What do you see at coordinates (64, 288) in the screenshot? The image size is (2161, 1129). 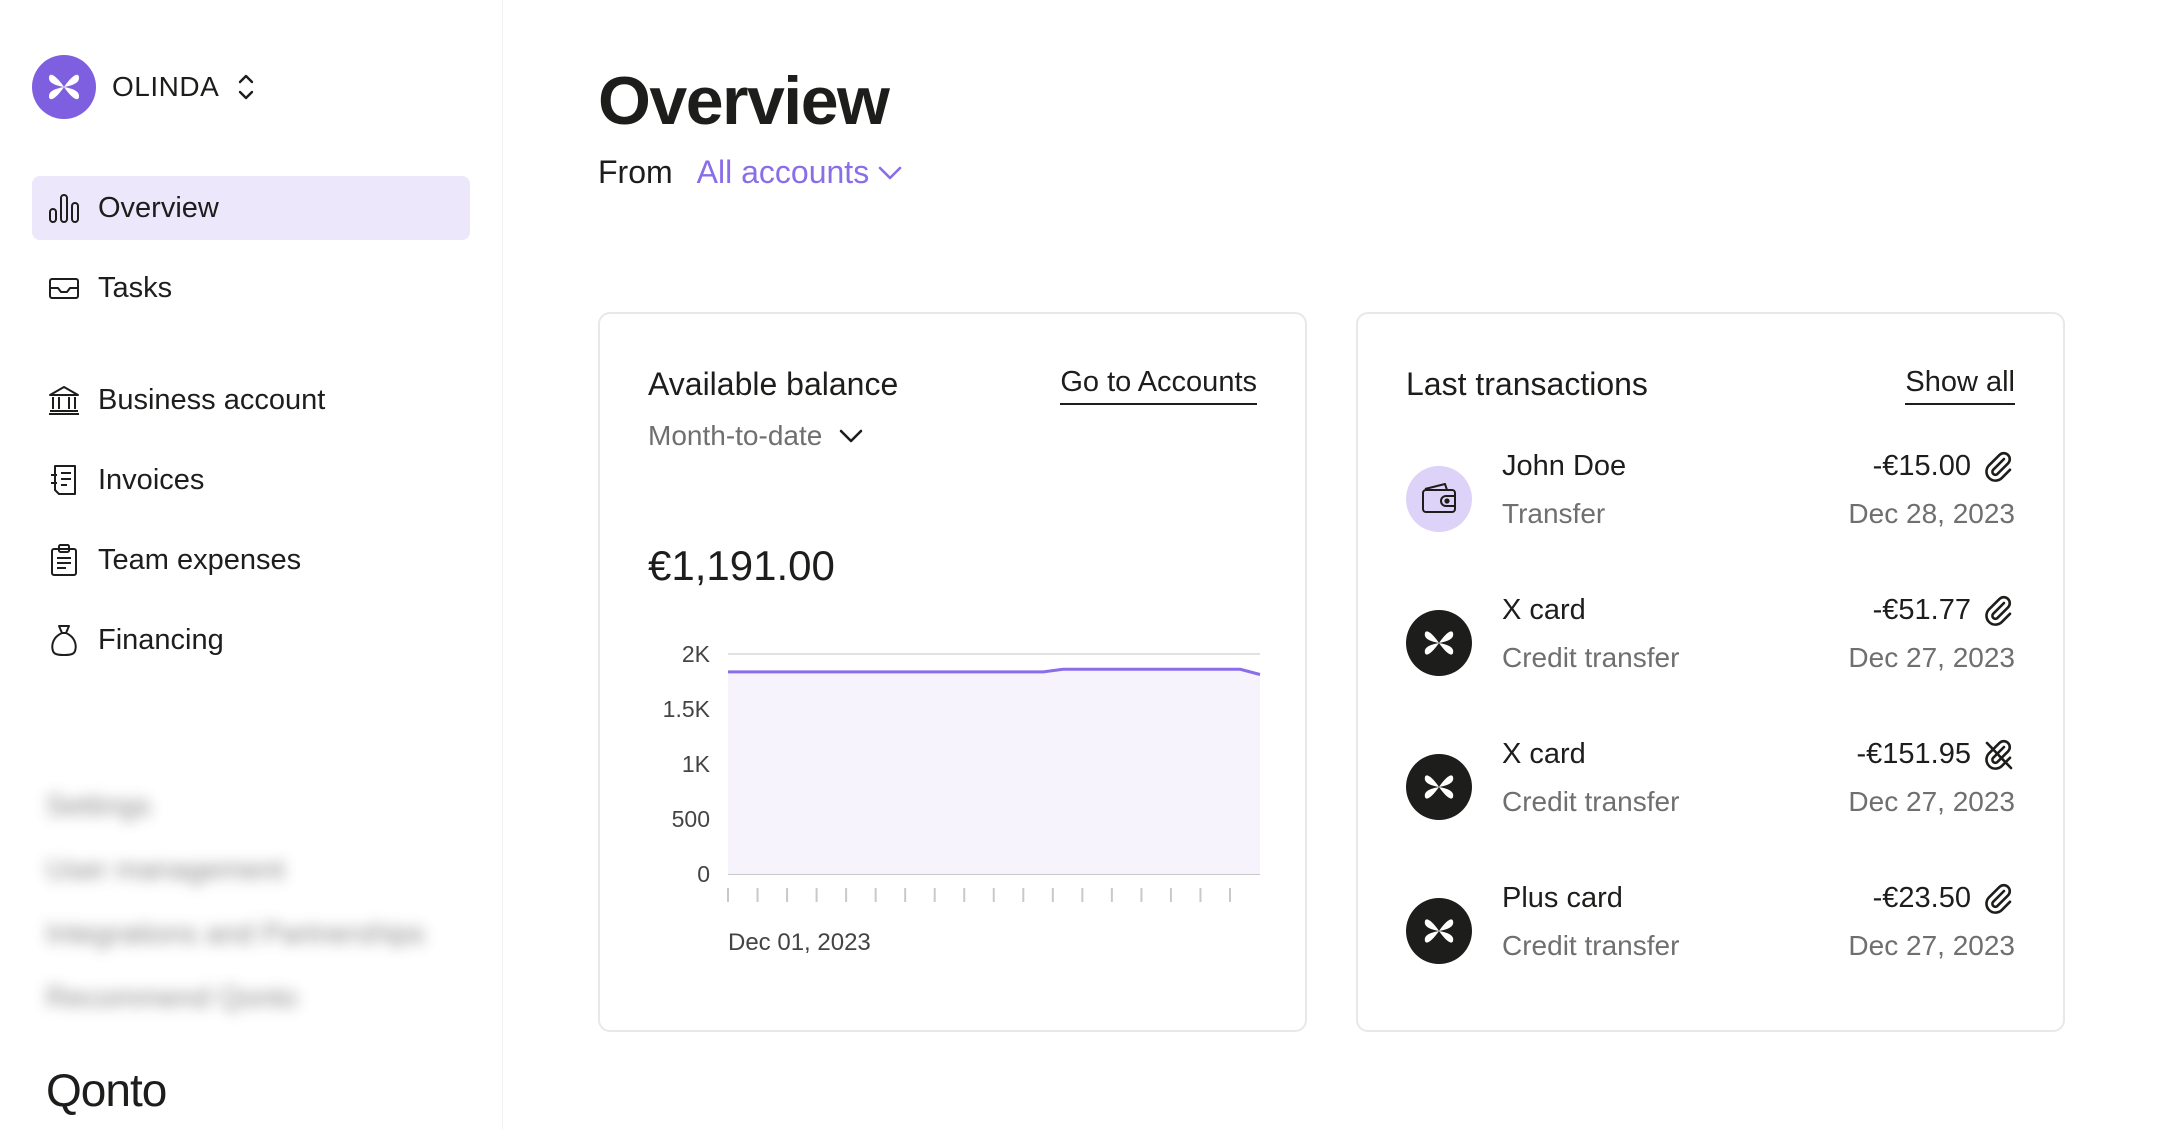 I see `inbox-icon` at bounding box center [64, 288].